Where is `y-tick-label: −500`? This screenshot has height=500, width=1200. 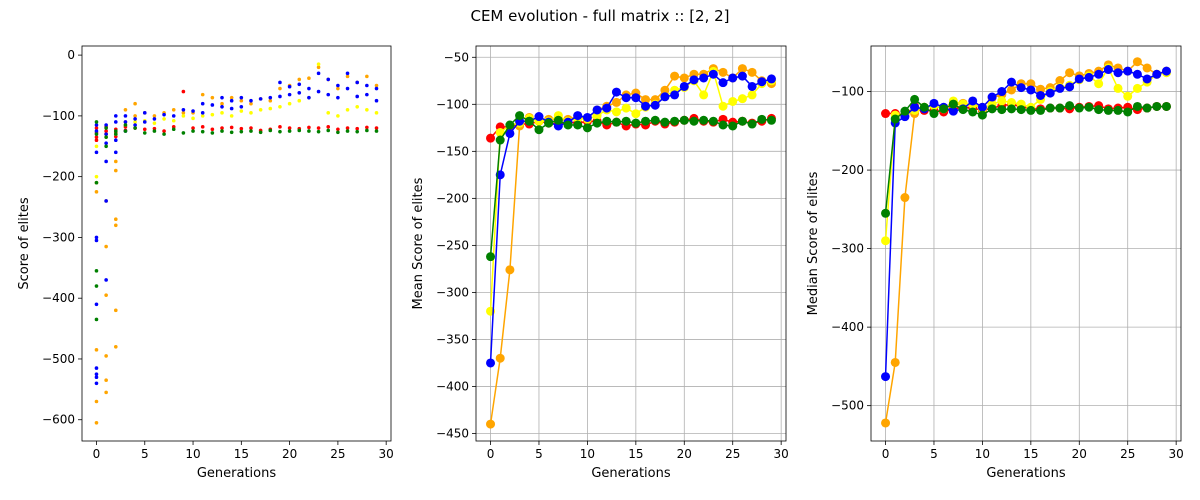 y-tick-label: −500 is located at coordinates (58, 359).